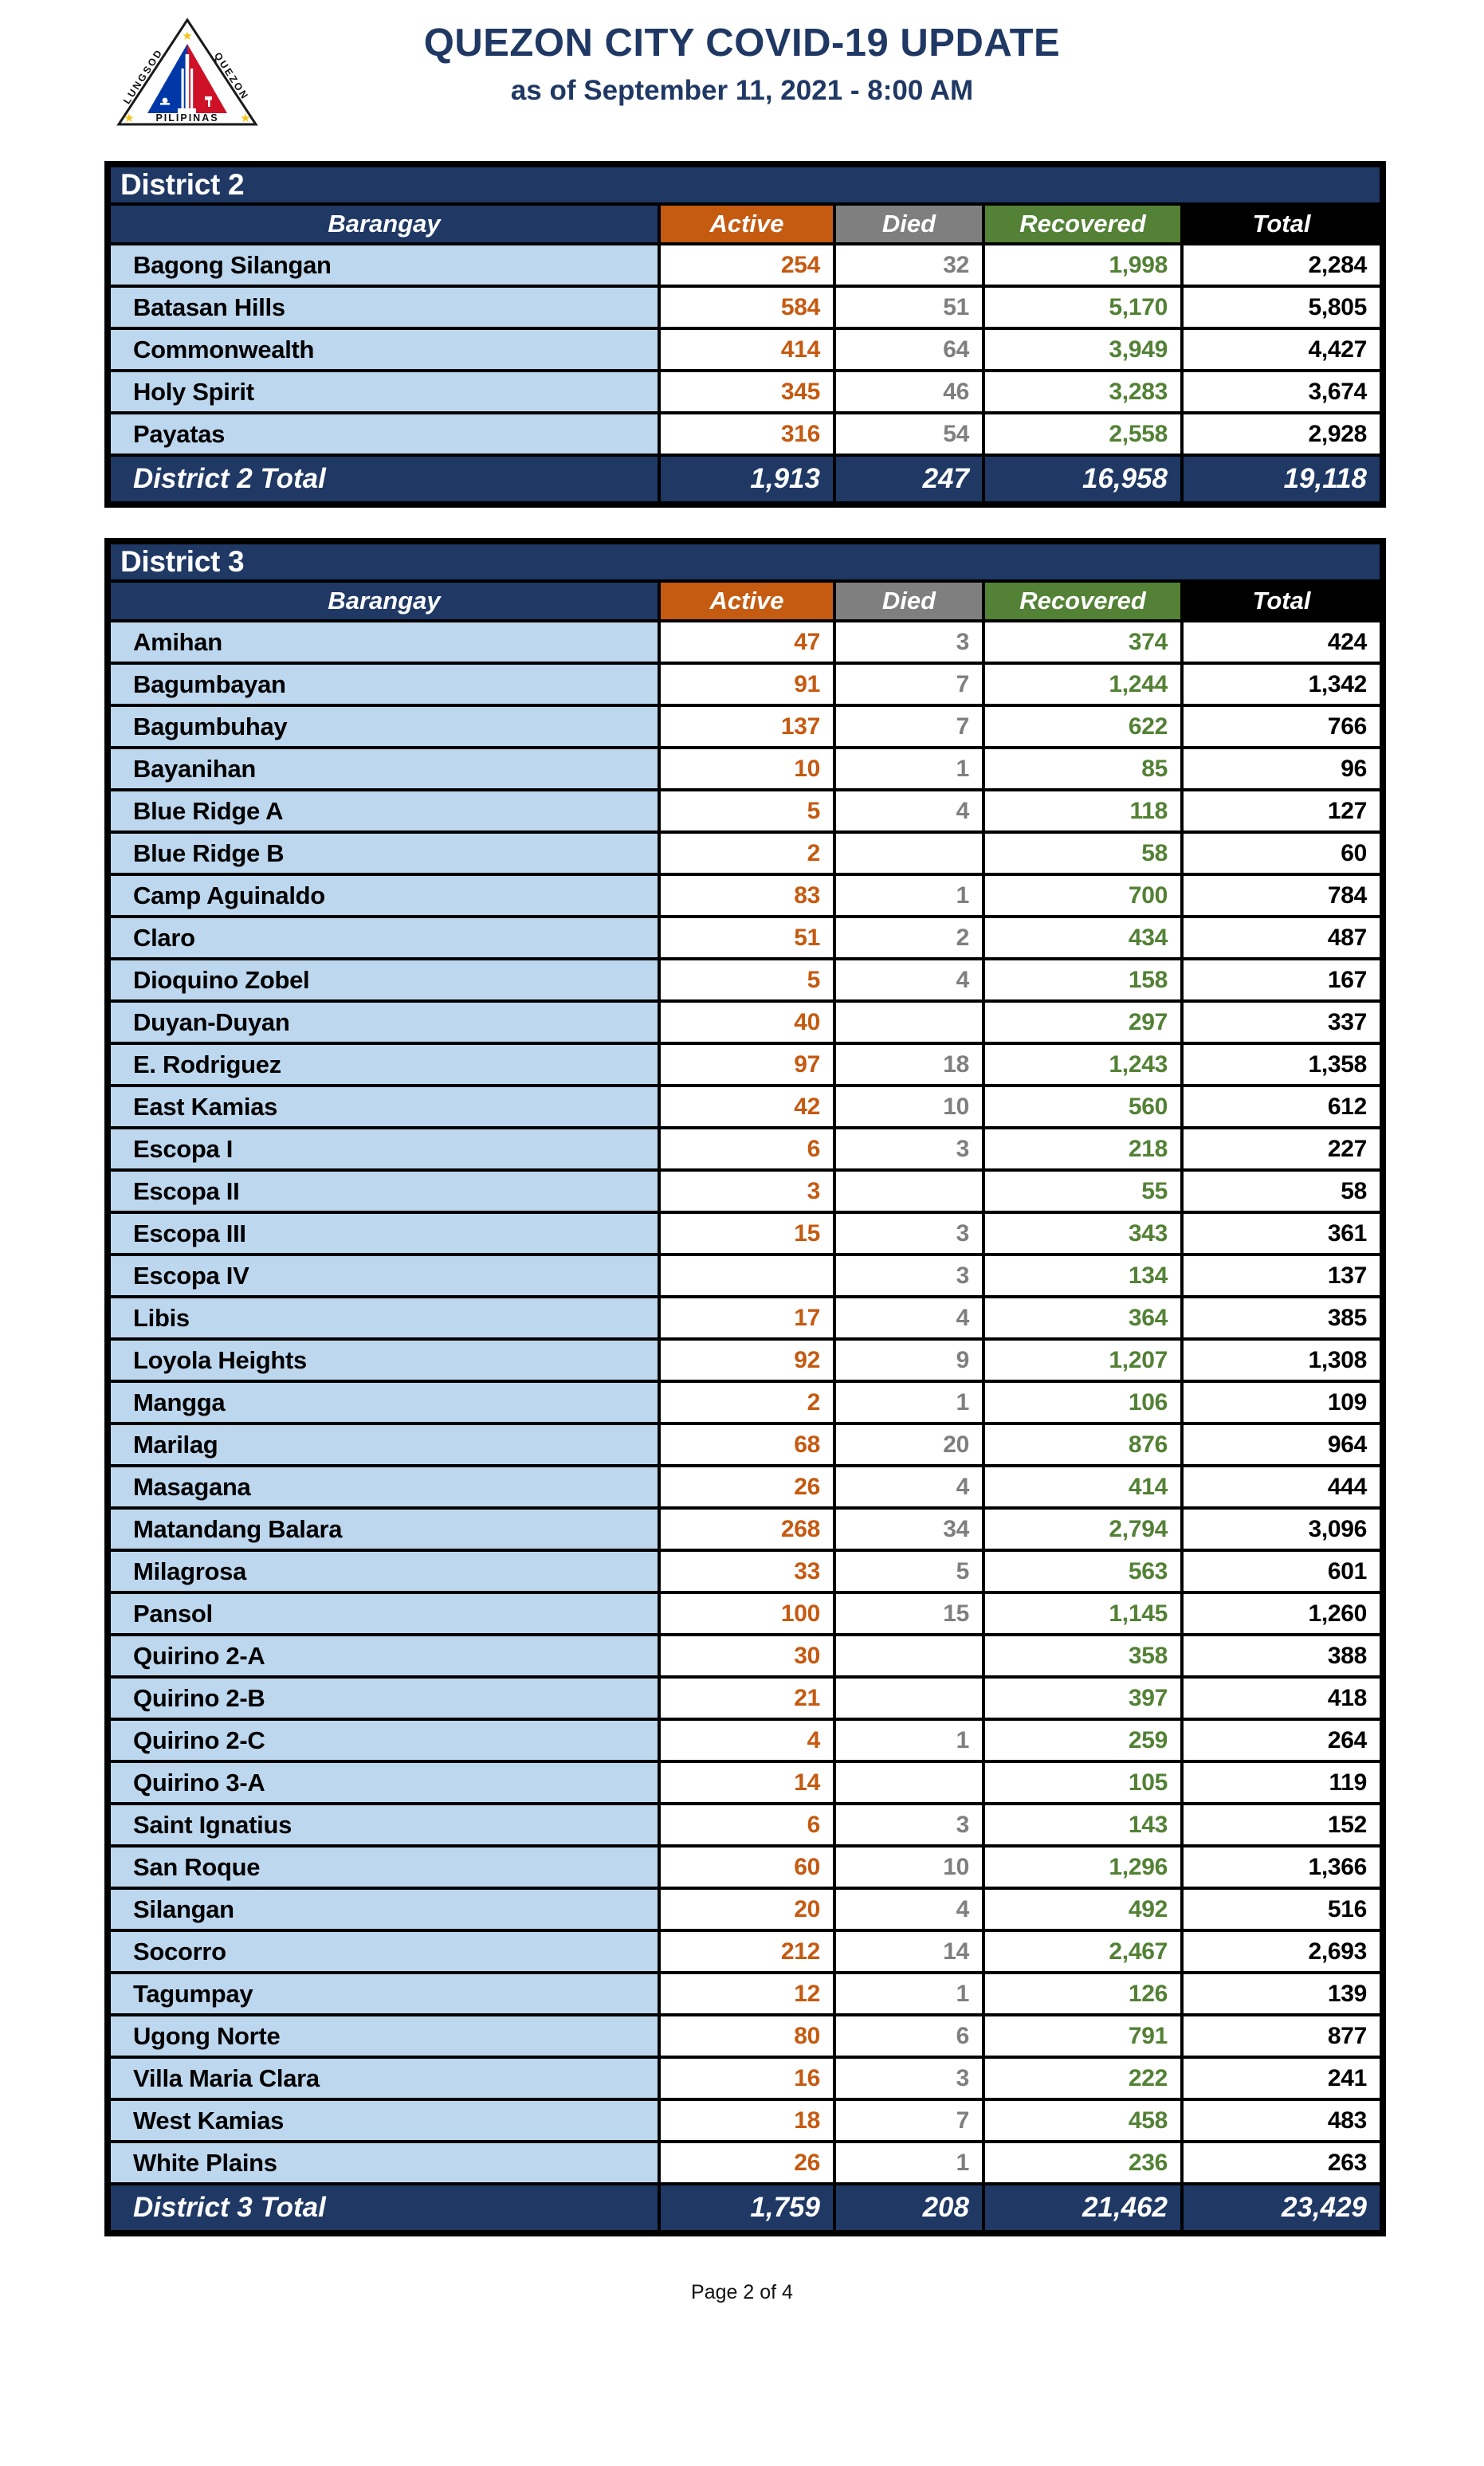 Image resolution: width=1484 pixels, height=2466 pixels. Describe the element at coordinates (747, 350) in the screenshot. I see `value-active: 414` at that location.